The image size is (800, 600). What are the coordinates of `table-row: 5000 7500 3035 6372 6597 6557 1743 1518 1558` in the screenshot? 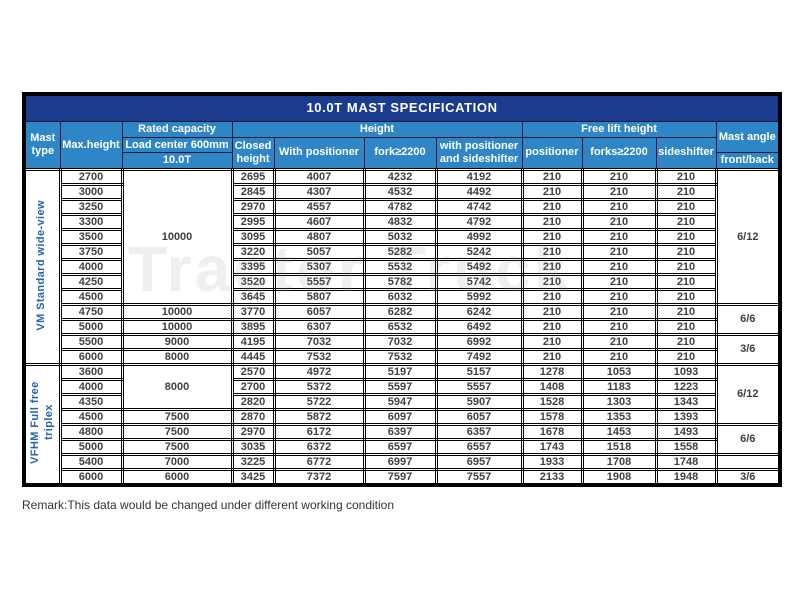 It's located at (402, 446).